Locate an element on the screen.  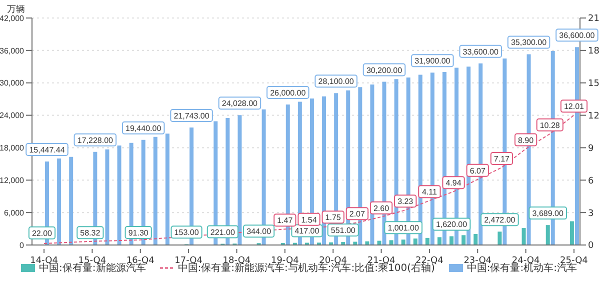
data-label: 1.75 is located at coordinates (333, 217).